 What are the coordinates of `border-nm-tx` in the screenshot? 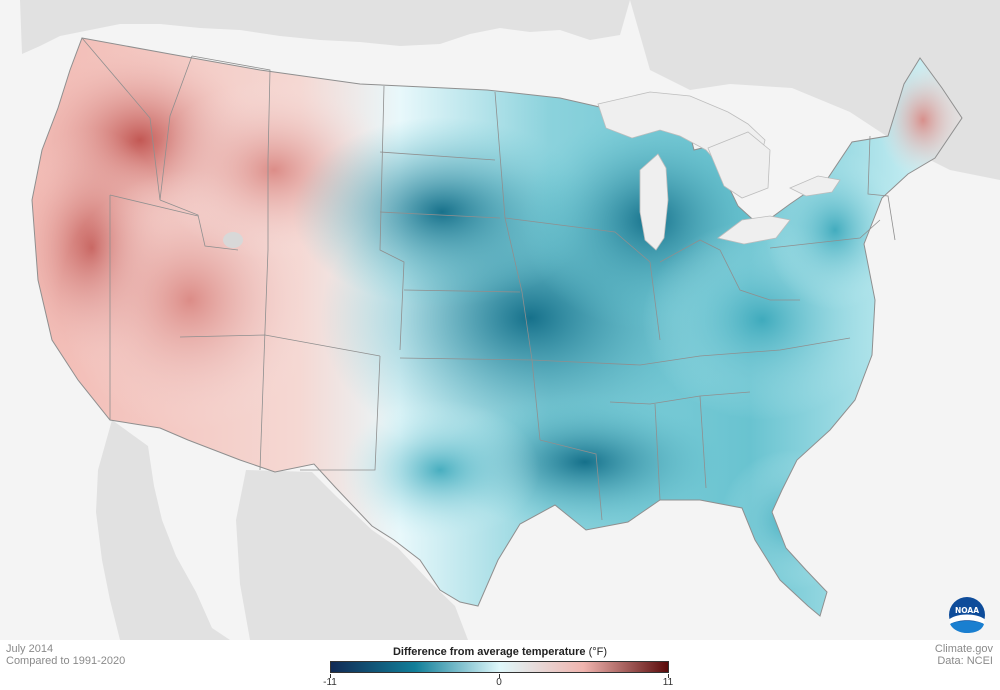 It's located at (340, 413).